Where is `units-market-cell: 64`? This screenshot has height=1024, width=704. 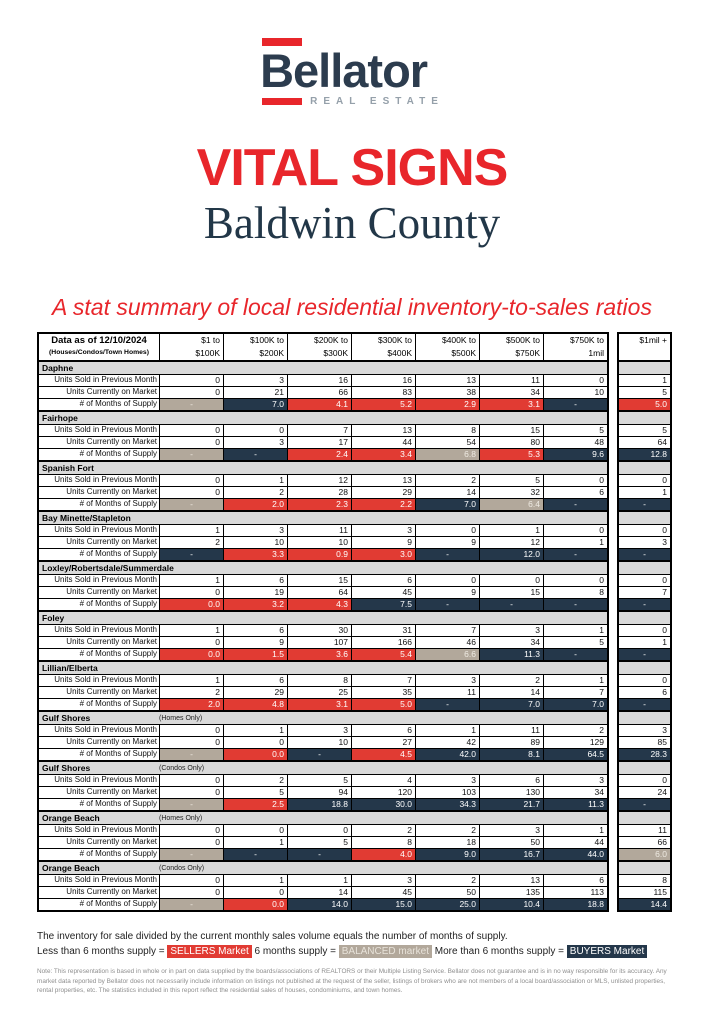
units-market-cell: 64 is located at coordinates (319, 592).